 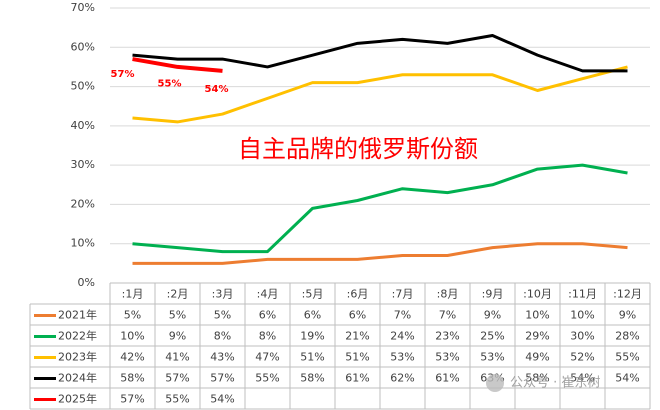 What do you see at coordinates (178, 294) in the screenshot?
I see `x-tick-label: :2月` at bounding box center [178, 294].